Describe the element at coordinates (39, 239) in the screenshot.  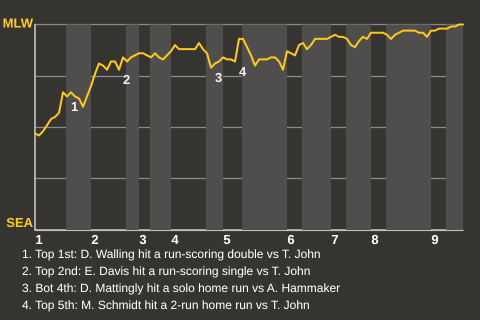
I see `x-tick-label: 1` at that location.